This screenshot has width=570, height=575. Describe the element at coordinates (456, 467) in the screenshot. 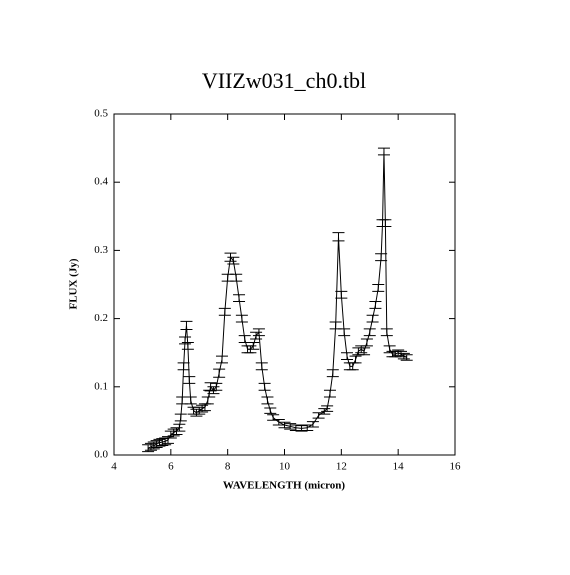

I see `x-tick-label: 16` at that location.